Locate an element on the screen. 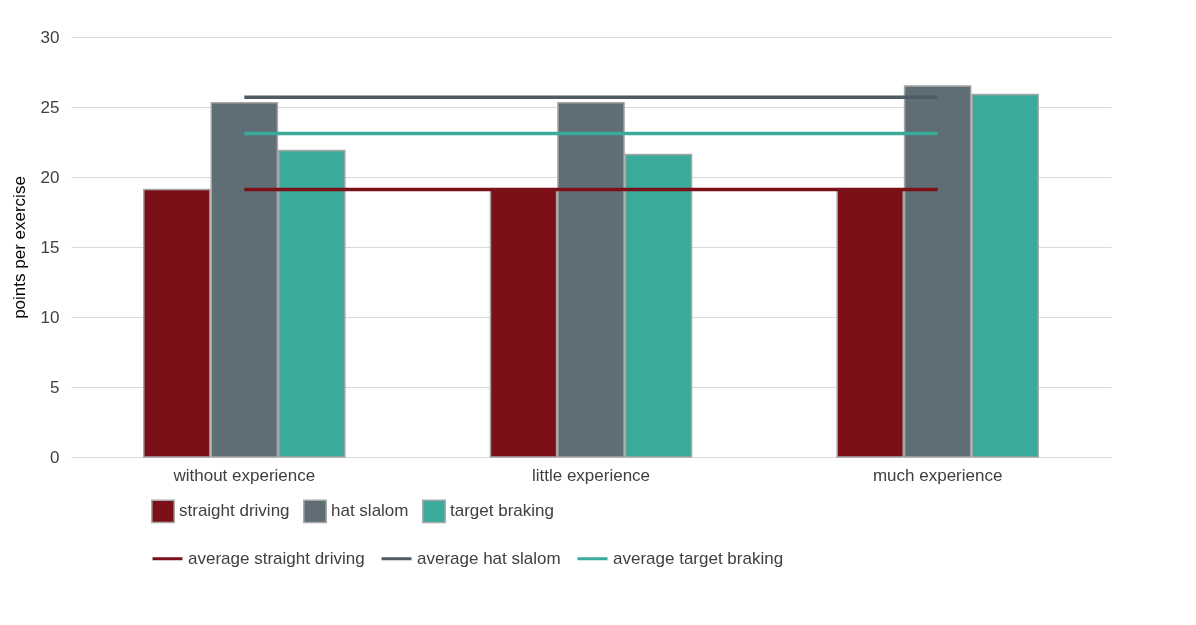 Image resolution: width=1196 pixels, height=625 pixels. x-tick-label: without experience is located at coordinates (244, 475).